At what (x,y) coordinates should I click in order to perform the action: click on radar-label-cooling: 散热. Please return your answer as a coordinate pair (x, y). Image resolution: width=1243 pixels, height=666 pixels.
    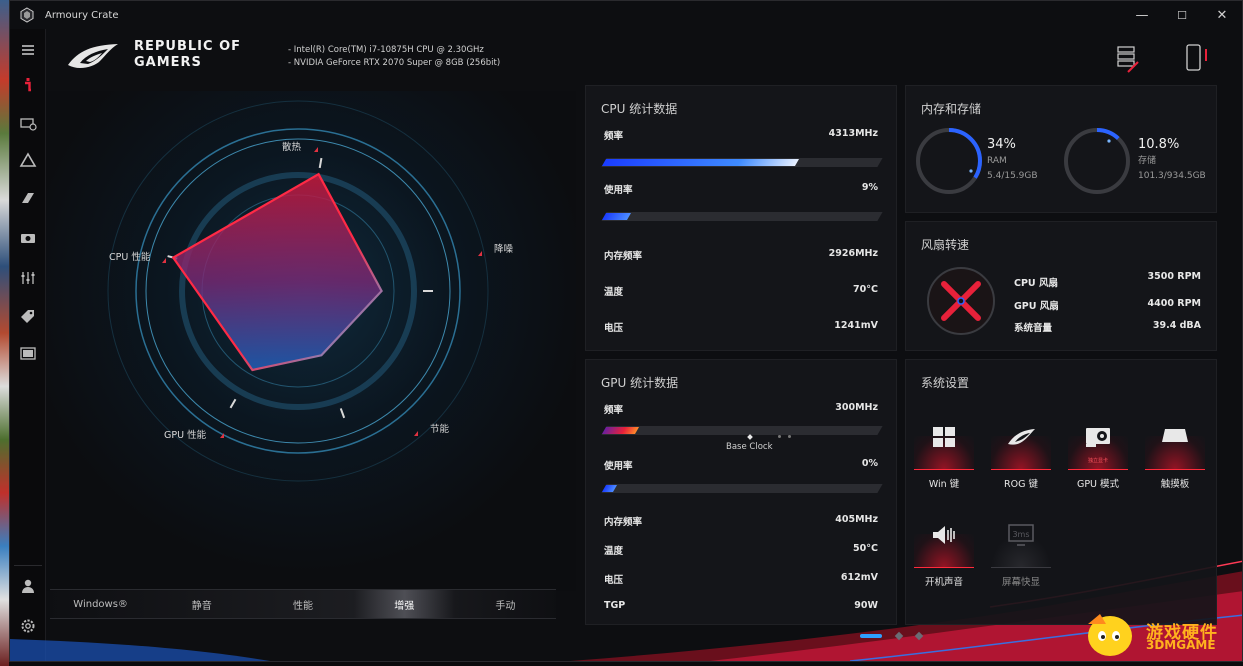
    Looking at the image, I should click on (292, 147).